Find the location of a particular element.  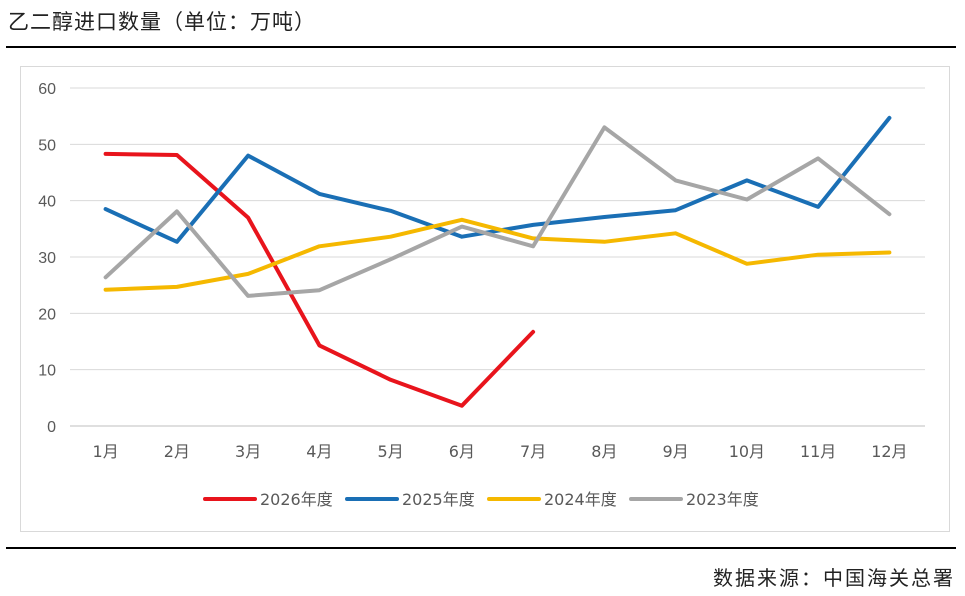

x-tick-label: 1月 is located at coordinates (106, 451).